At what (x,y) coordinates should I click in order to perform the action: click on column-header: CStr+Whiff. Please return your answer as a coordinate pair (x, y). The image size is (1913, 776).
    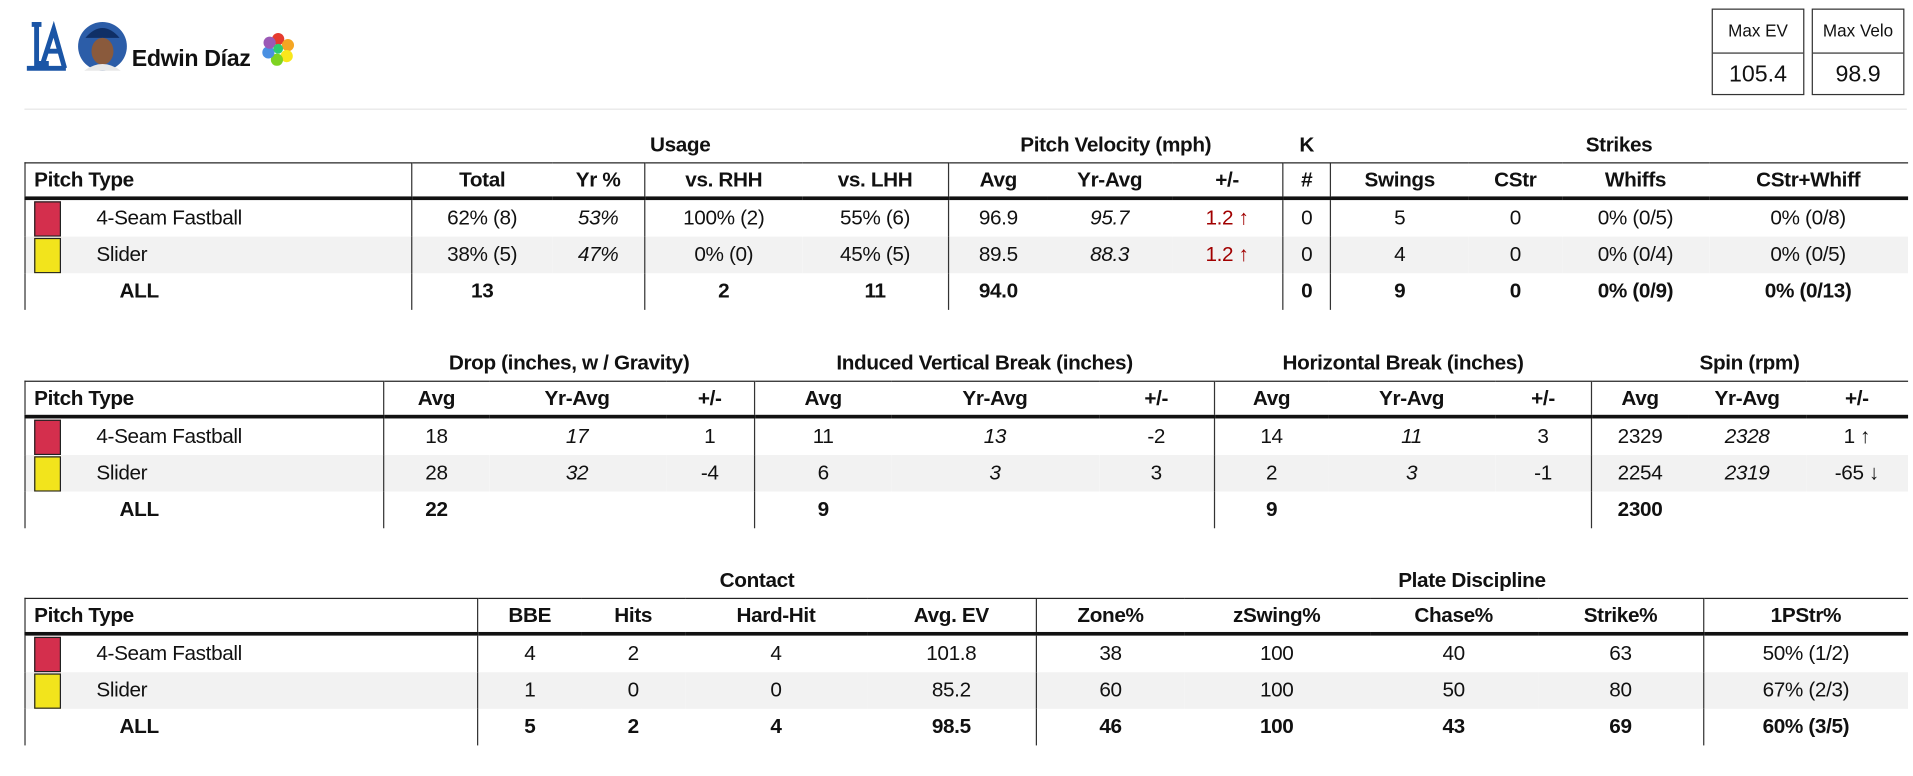
    Looking at the image, I should click on (1808, 181).